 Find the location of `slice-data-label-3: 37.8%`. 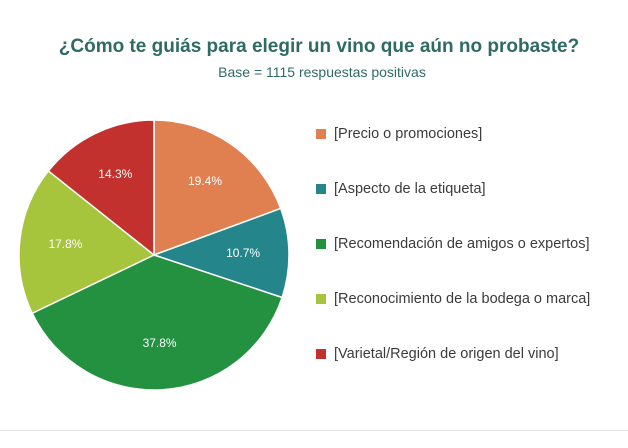

slice-data-label-3: 37.8% is located at coordinates (160, 343).